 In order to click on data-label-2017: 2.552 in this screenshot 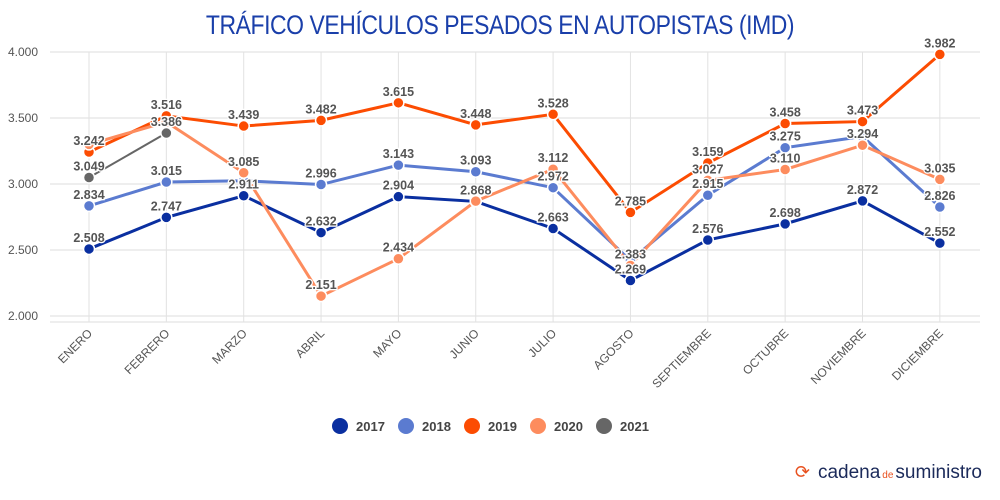, I will do `click(939, 232)`.